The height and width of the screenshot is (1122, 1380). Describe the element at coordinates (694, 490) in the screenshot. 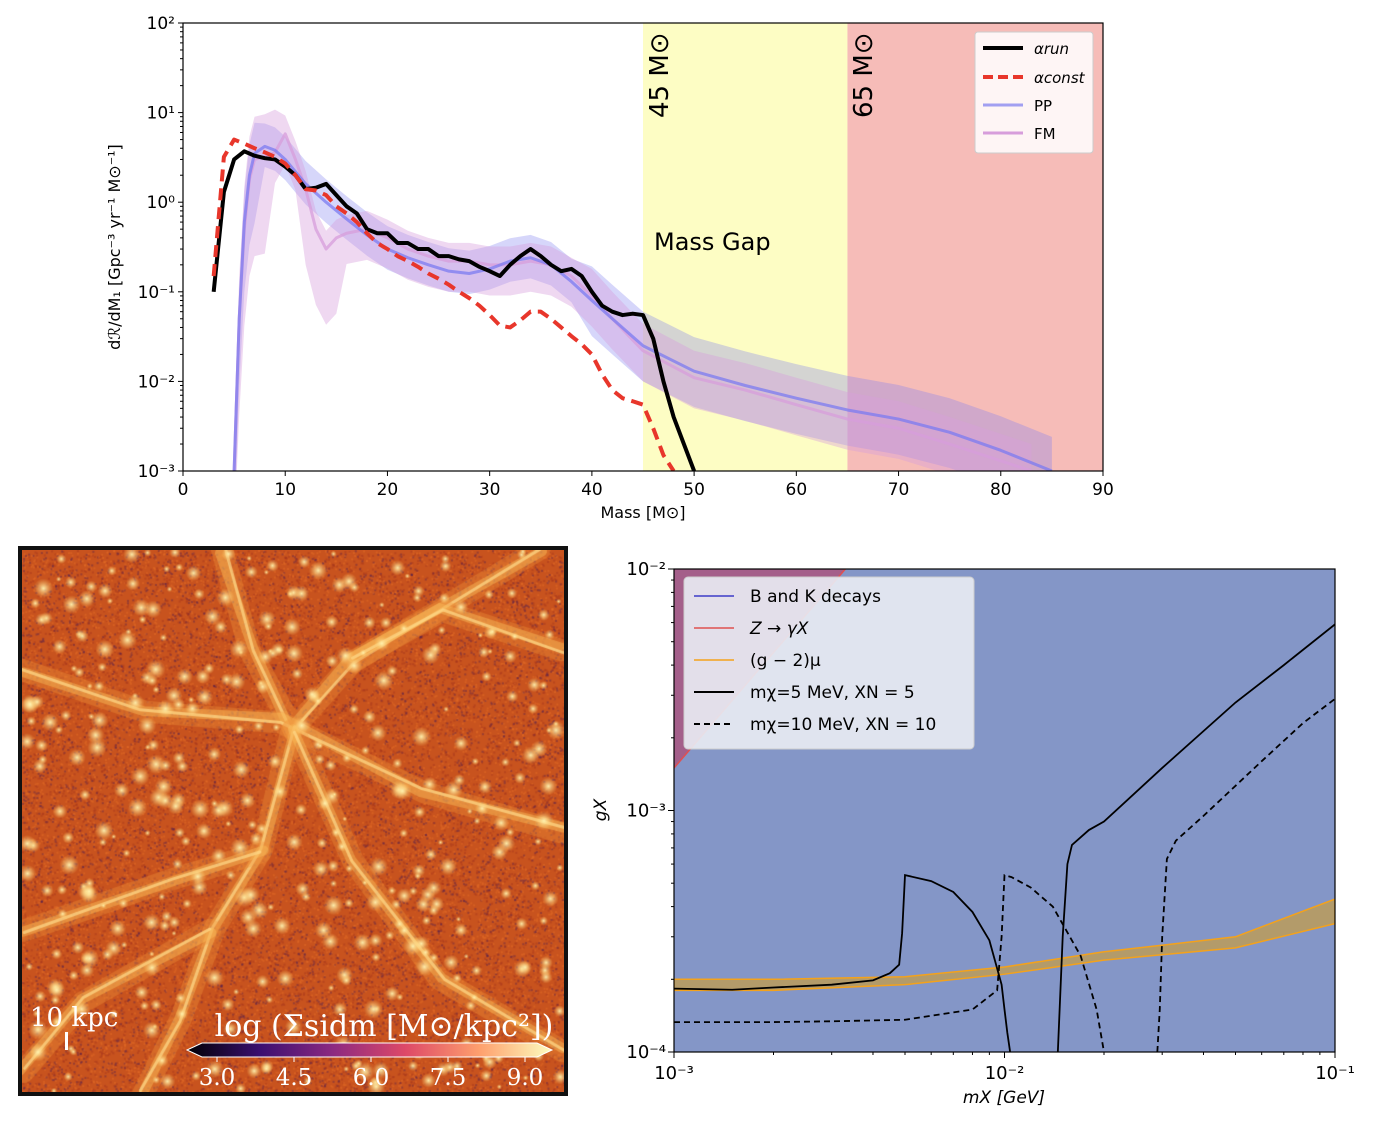

I see `x-tick-label: 50` at that location.